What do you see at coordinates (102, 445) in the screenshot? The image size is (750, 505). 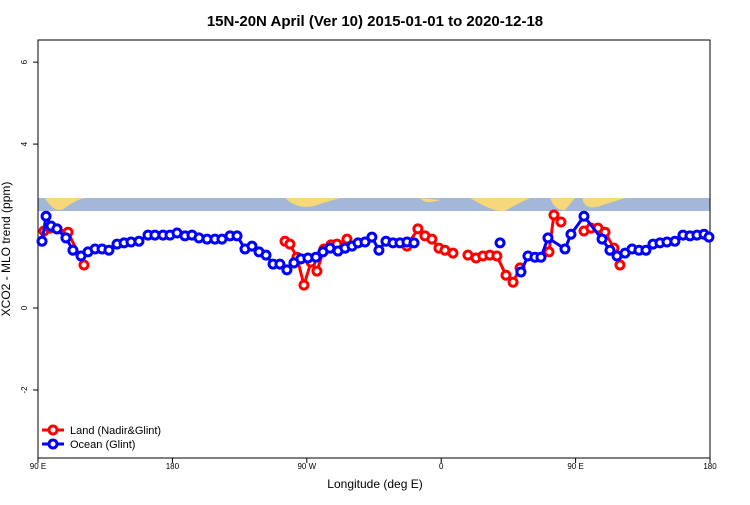 I see `legend-label: Ocean (Glint)` at bounding box center [102, 445].